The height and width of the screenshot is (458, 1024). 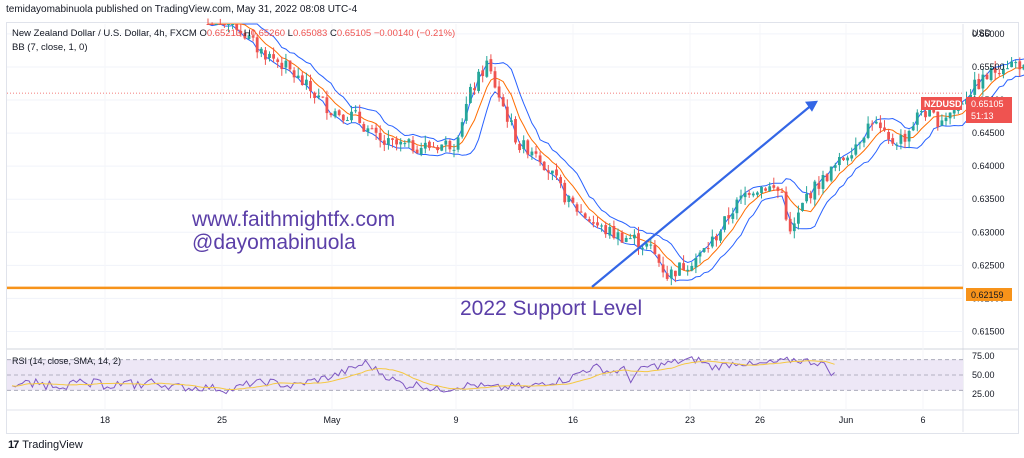 I want to click on close-label: C, so click(x=333, y=33).